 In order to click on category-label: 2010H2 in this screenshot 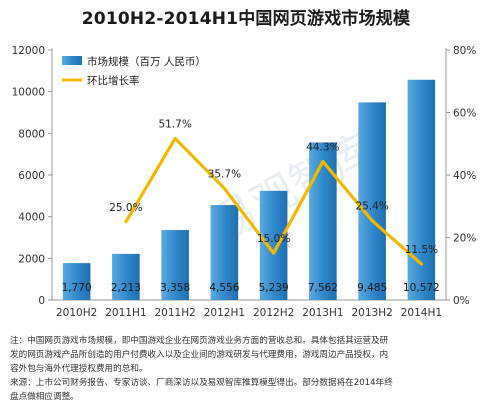, I will do `click(76, 313)`.